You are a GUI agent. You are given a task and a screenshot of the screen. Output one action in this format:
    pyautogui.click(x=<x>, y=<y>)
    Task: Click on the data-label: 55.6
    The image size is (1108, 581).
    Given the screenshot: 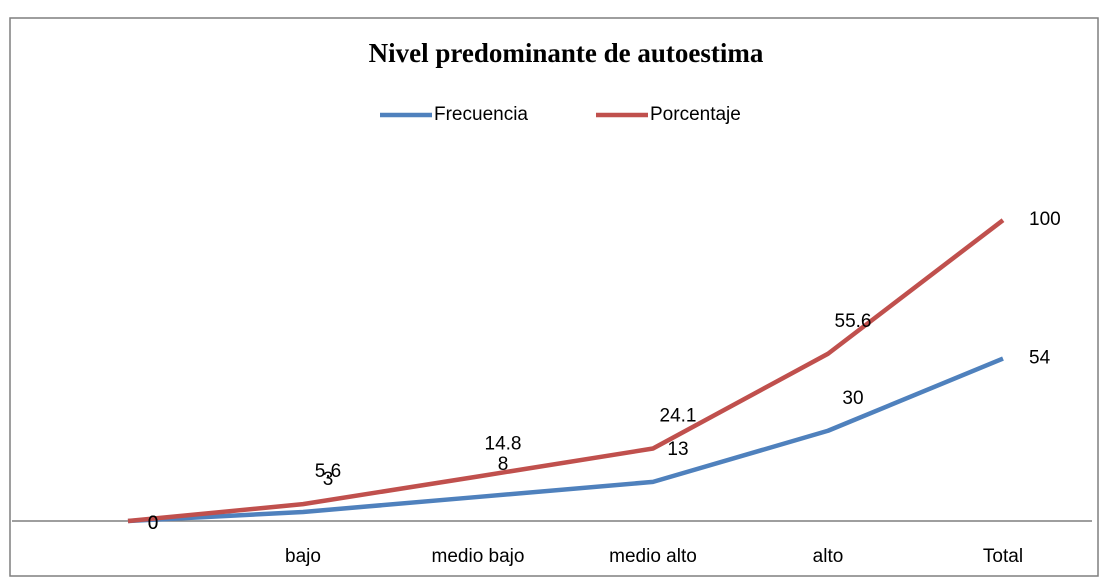 What is the action you would take?
    pyautogui.click(x=853, y=321)
    